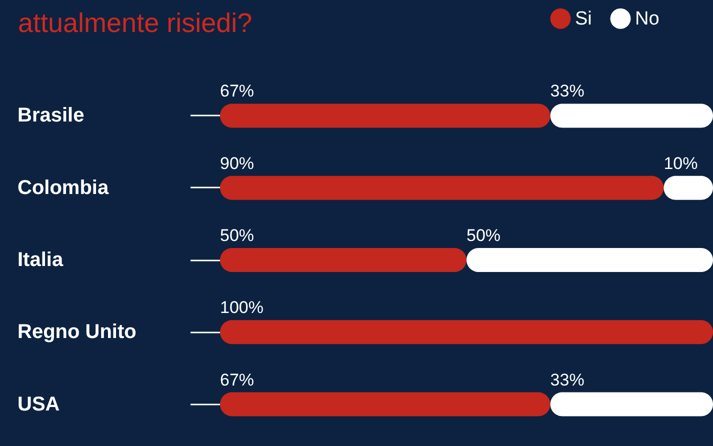 The height and width of the screenshot is (446, 713). Describe the element at coordinates (681, 163) in the screenshot. I see `data-label: 10%` at that location.